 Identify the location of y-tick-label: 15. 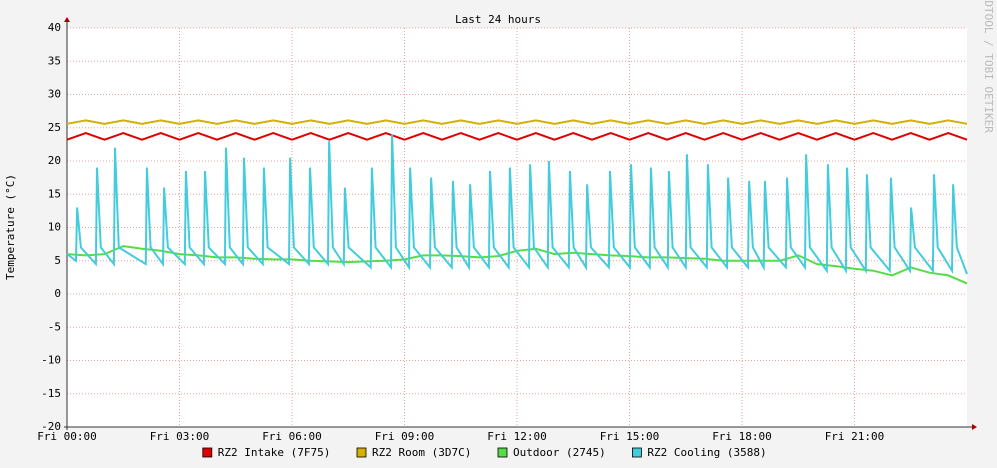
(54, 193).